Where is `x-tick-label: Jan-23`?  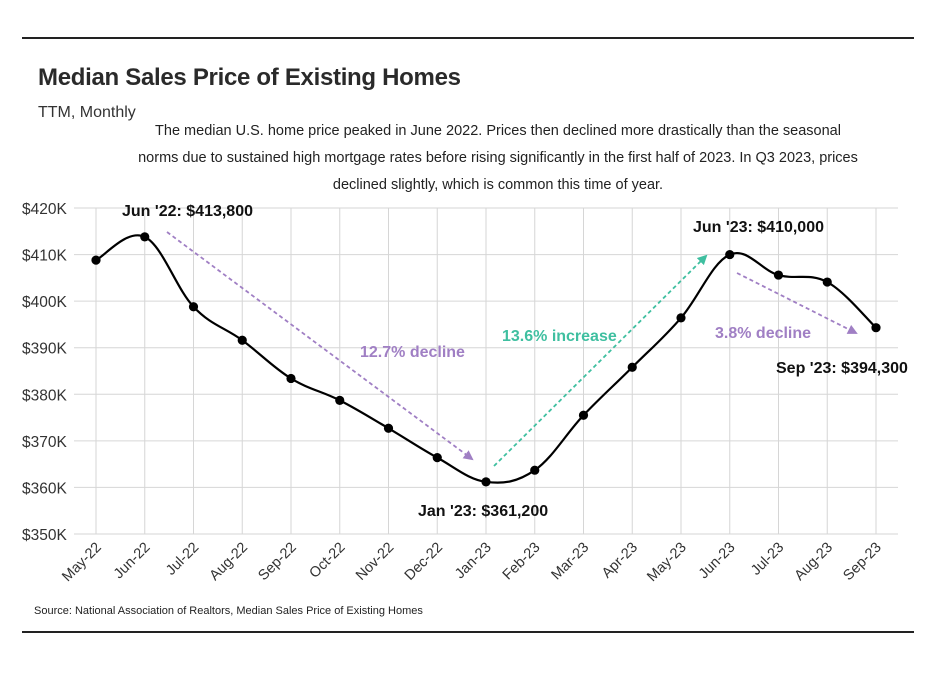 x-tick-label: Jan-23 is located at coordinates (473, 561).